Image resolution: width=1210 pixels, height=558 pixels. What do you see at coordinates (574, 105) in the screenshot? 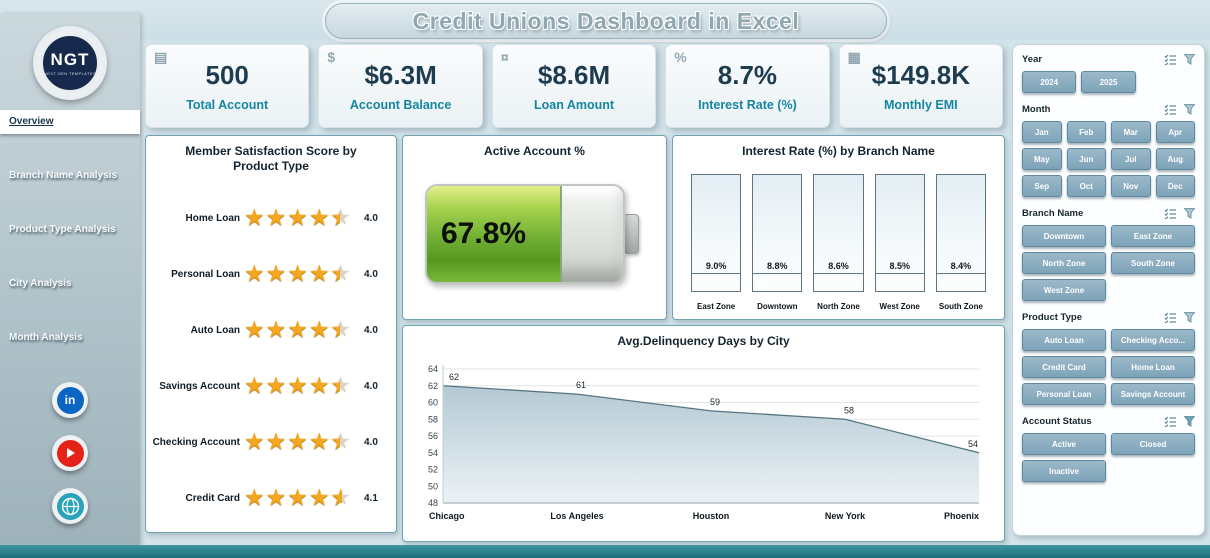
I see `kpi-label: Loan Amount` at bounding box center [574, 105].